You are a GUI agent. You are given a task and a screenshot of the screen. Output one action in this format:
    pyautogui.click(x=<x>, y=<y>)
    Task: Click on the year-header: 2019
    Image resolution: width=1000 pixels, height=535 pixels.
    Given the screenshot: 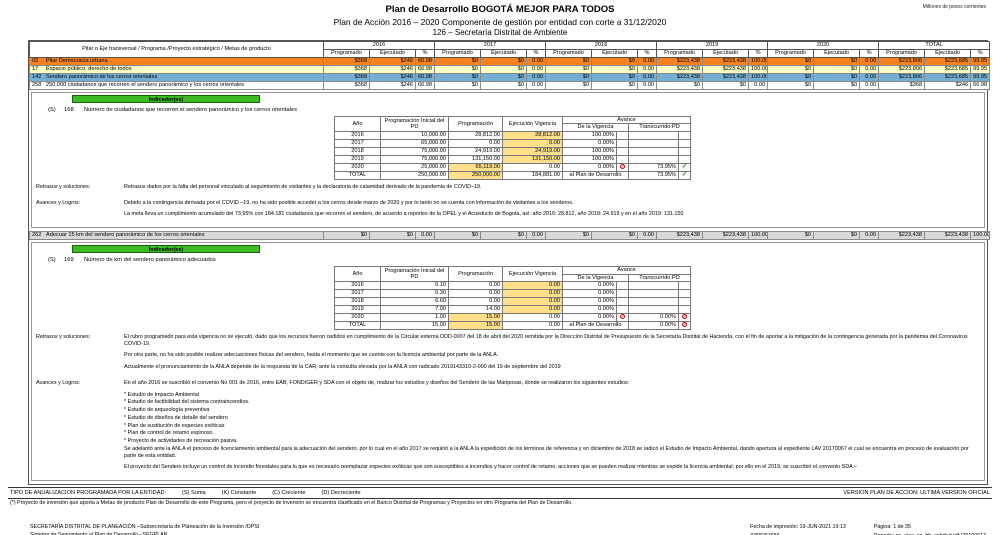 What is the action you would take?
    pyautogui.click(x=712, y=45)
    